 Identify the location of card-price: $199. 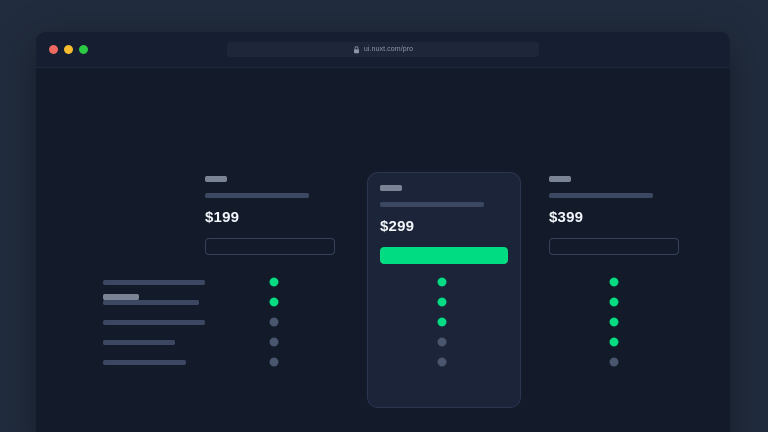
(222, 217).